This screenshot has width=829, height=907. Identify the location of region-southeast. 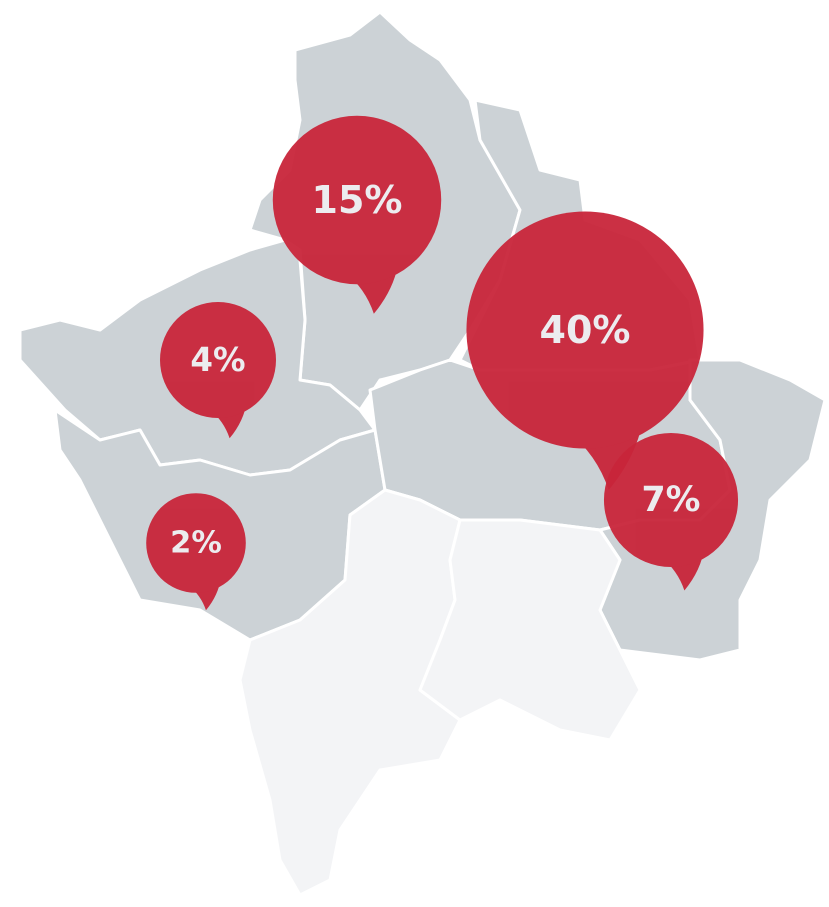
(530, 630).